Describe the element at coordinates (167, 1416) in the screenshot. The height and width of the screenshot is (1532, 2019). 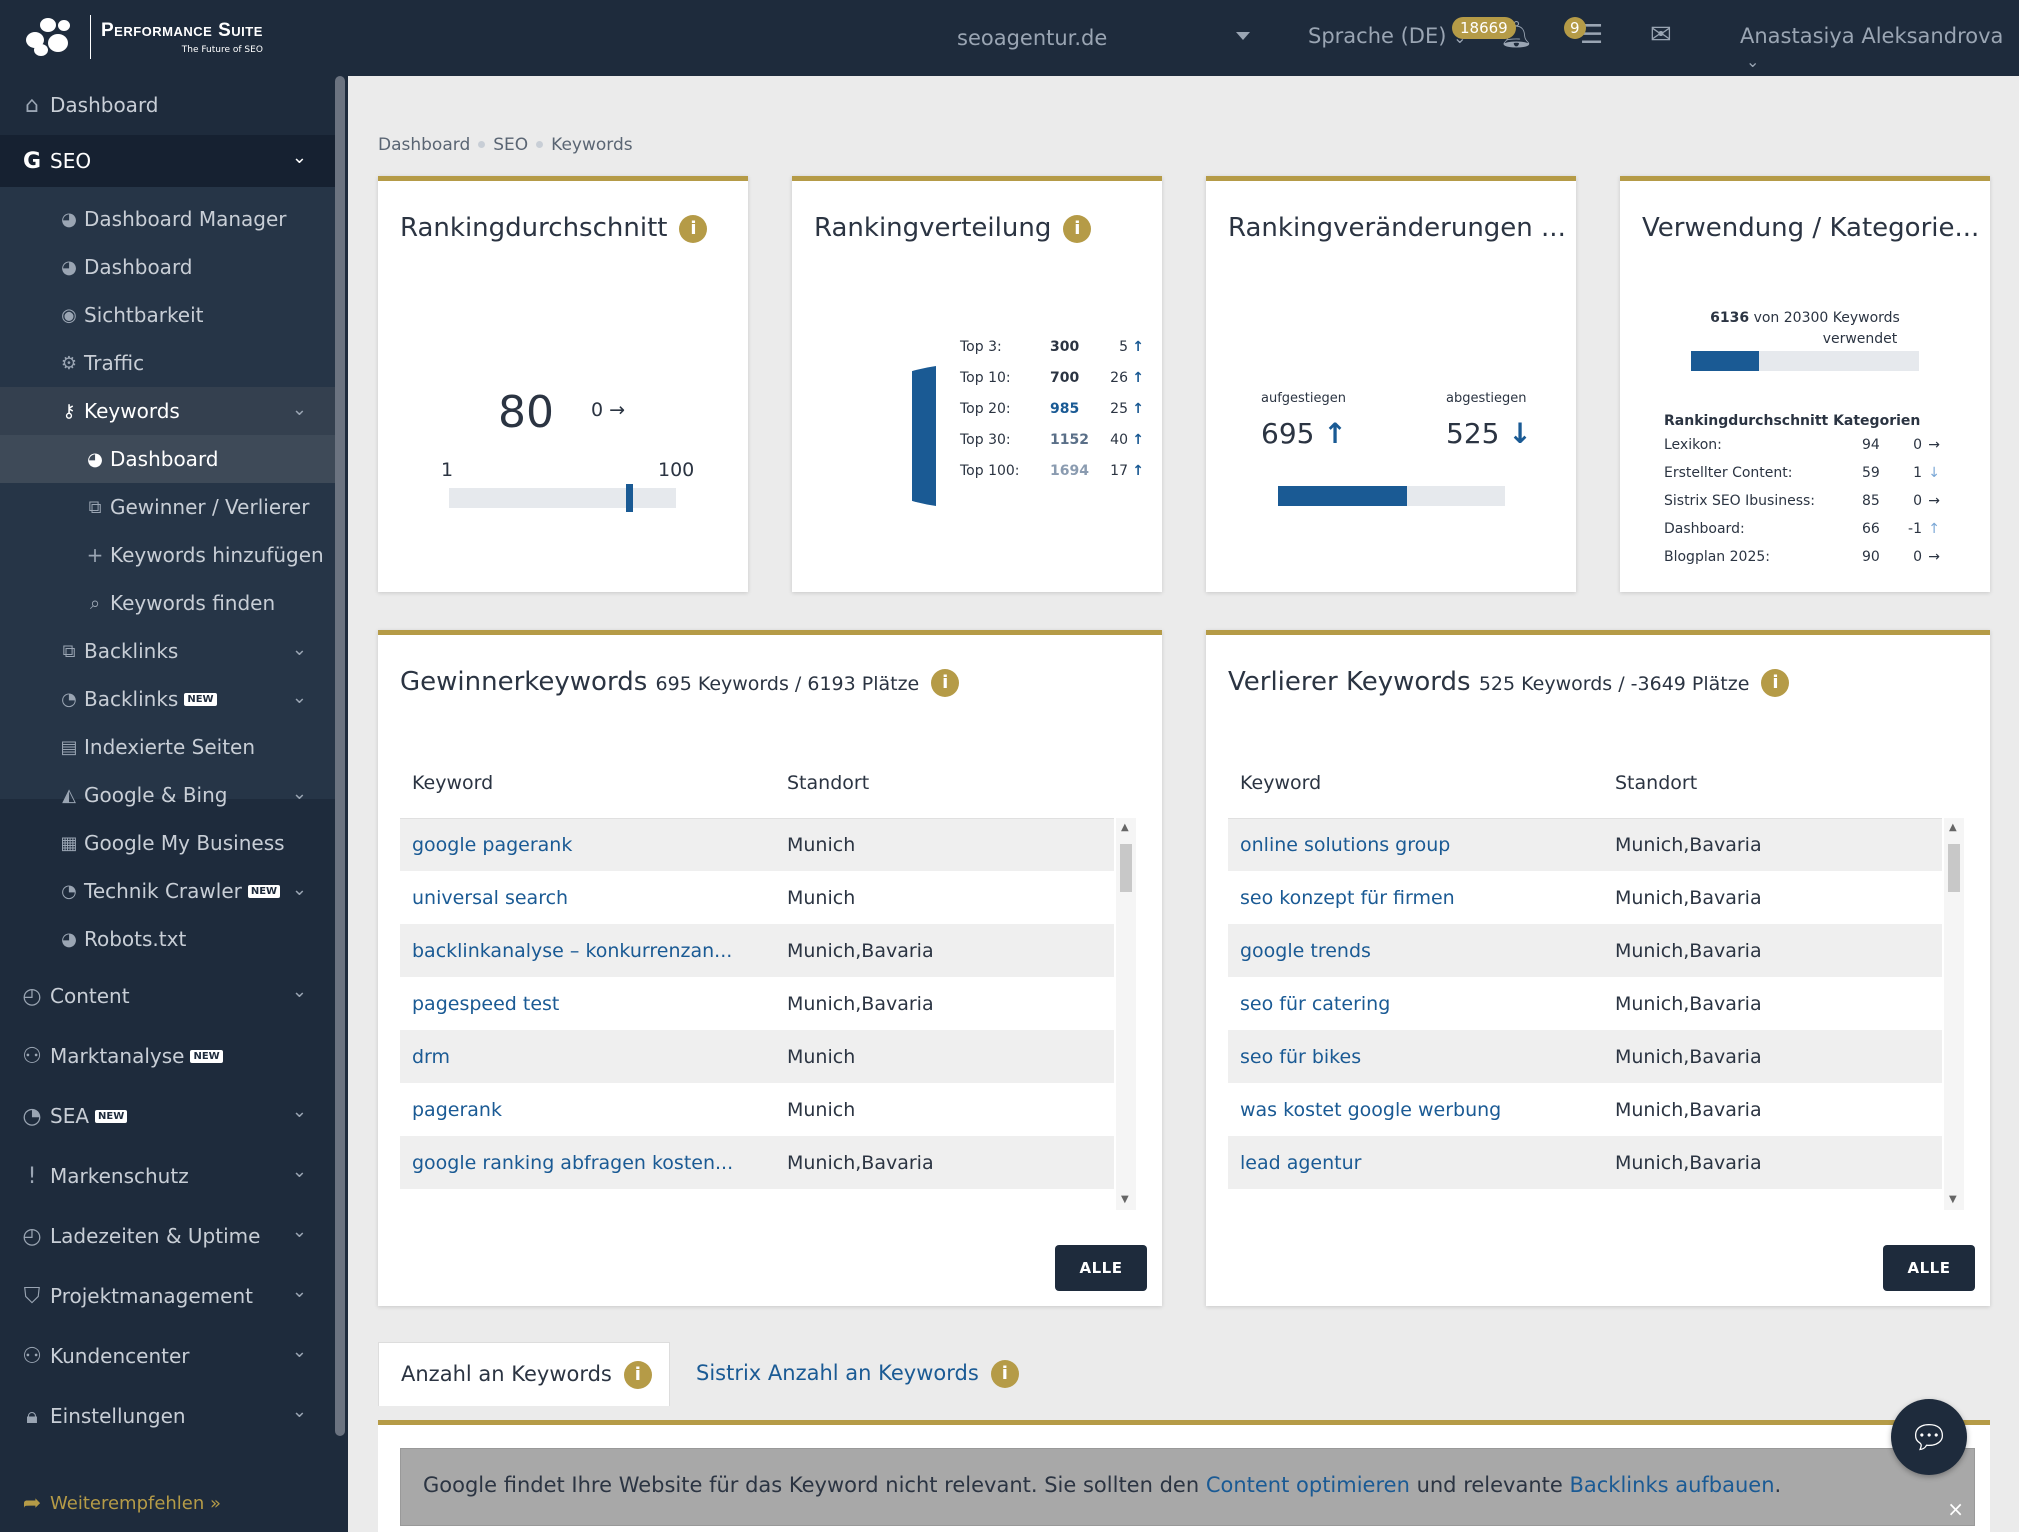
I see `sidebar-item-einstellungen: 🔒︎ Einstellungen ⌄` at that location.